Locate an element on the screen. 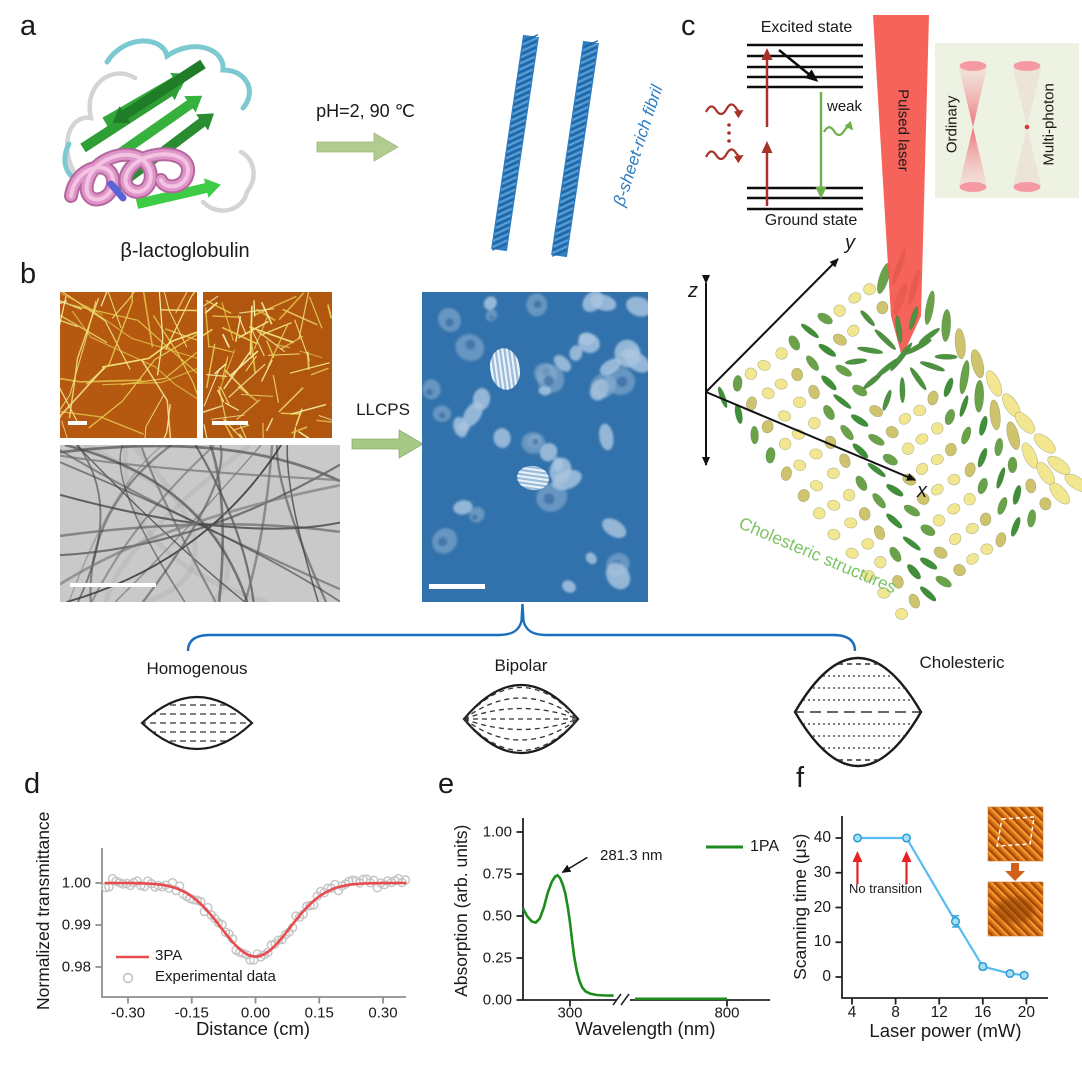 This screenshot has width=1082, height=1068. d-y-axis-title: Normalized transmittance is located at coordinates (43, 910).